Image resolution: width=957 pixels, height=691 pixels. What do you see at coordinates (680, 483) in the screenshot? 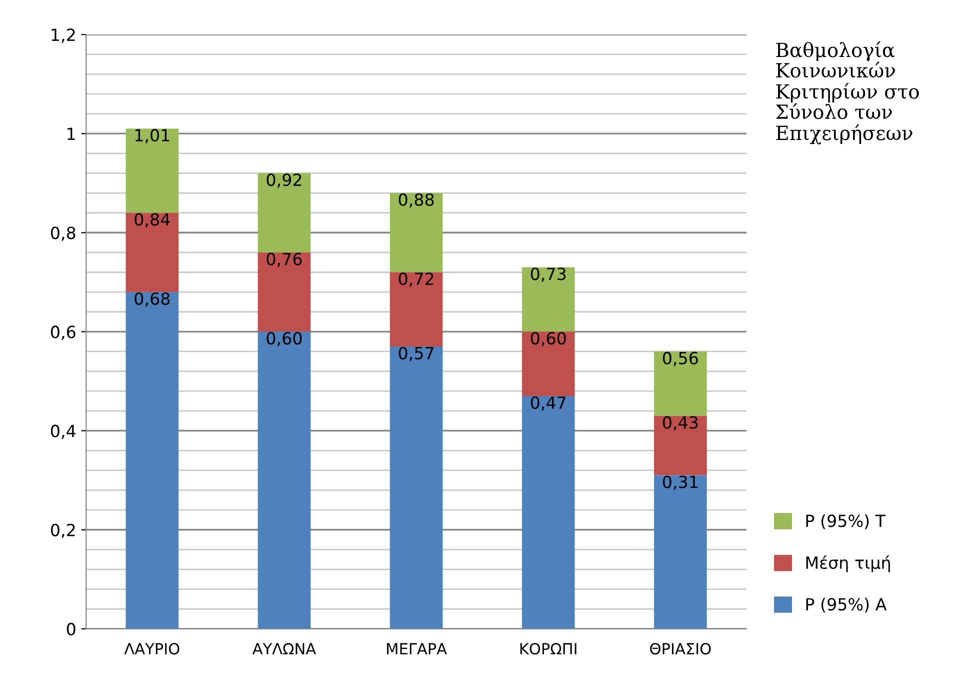
I see `annotation: 0,31` at bounding box center [680, 483].